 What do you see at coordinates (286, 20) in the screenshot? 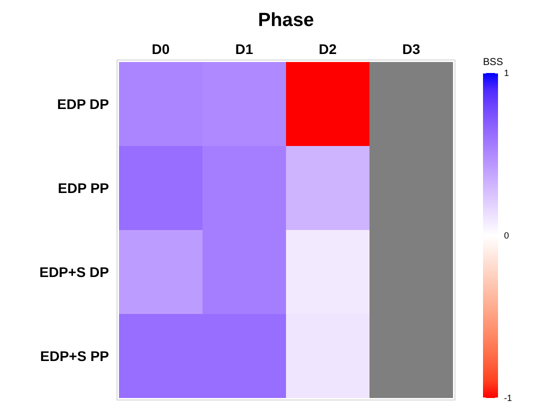
I see `chart-title: Phase` at bounding box center [286, 20].